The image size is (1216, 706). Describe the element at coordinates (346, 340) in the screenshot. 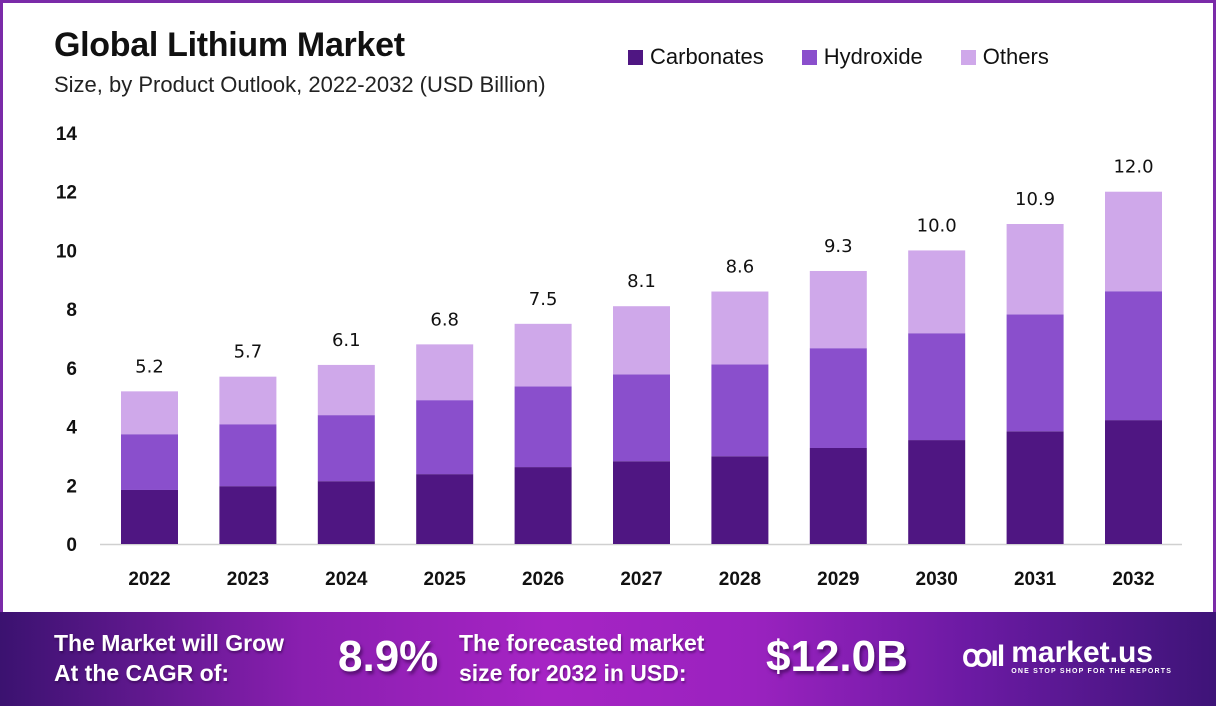

I see `bar-total-label: 6.1` at that location.